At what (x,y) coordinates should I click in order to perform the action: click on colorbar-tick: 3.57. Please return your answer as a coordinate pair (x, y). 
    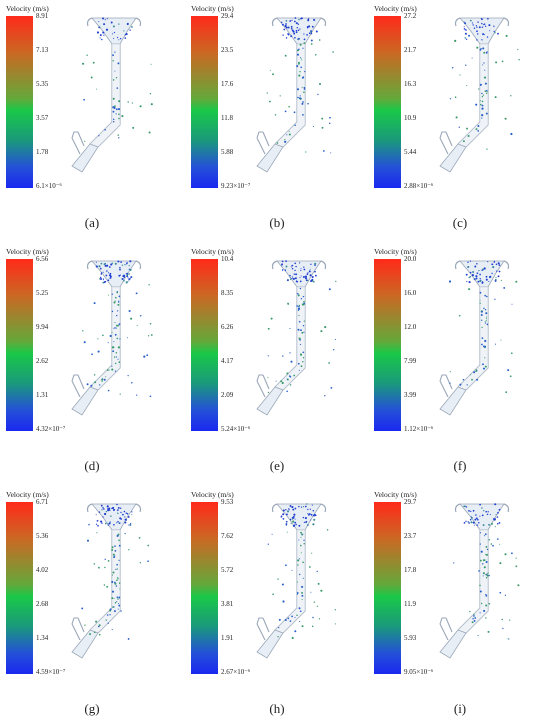
    Looking at the image, I should click on (42, 118).